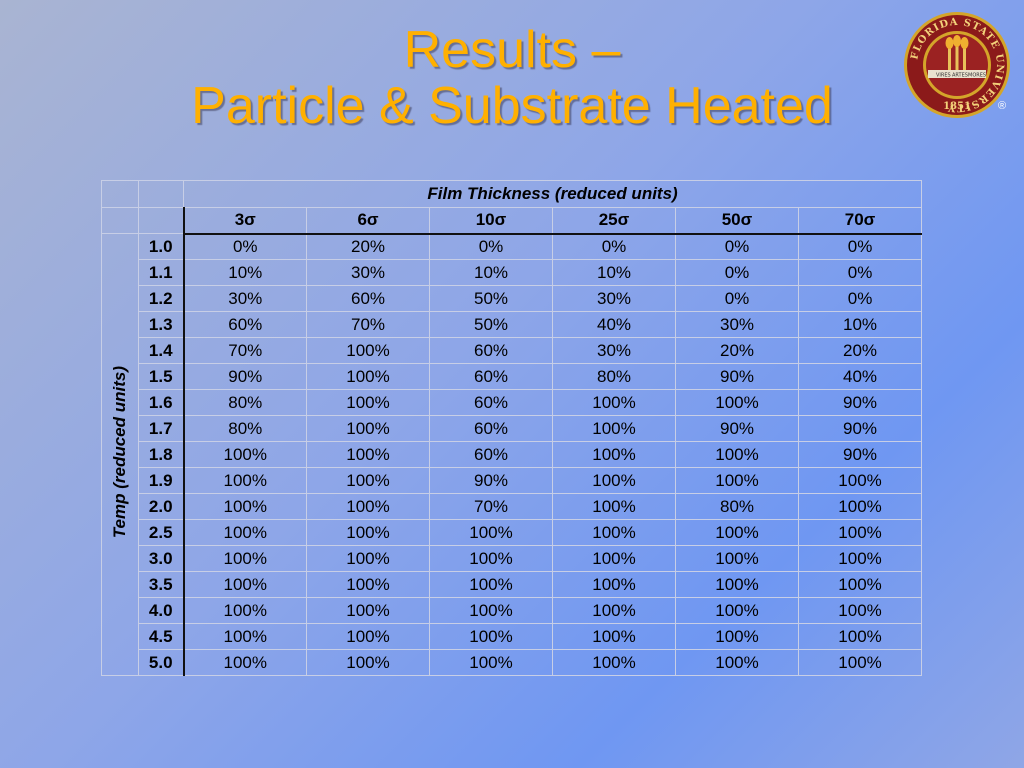  What do you see at coordinates (119, 452) in the screenshot?
I see `row-group-label: Temp (reduced units)` at bounding box center [119, 452].